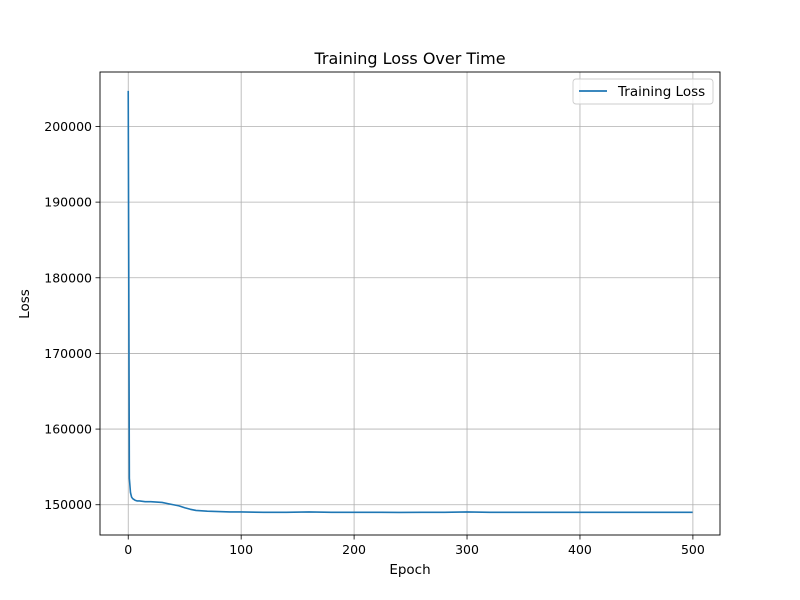 The height and width of the screenshot is (600, 800). What do you see at coordinates (68, 277) in the screenshot?
I see `y-tick-label: 180000` at bounding box center [68, 277].